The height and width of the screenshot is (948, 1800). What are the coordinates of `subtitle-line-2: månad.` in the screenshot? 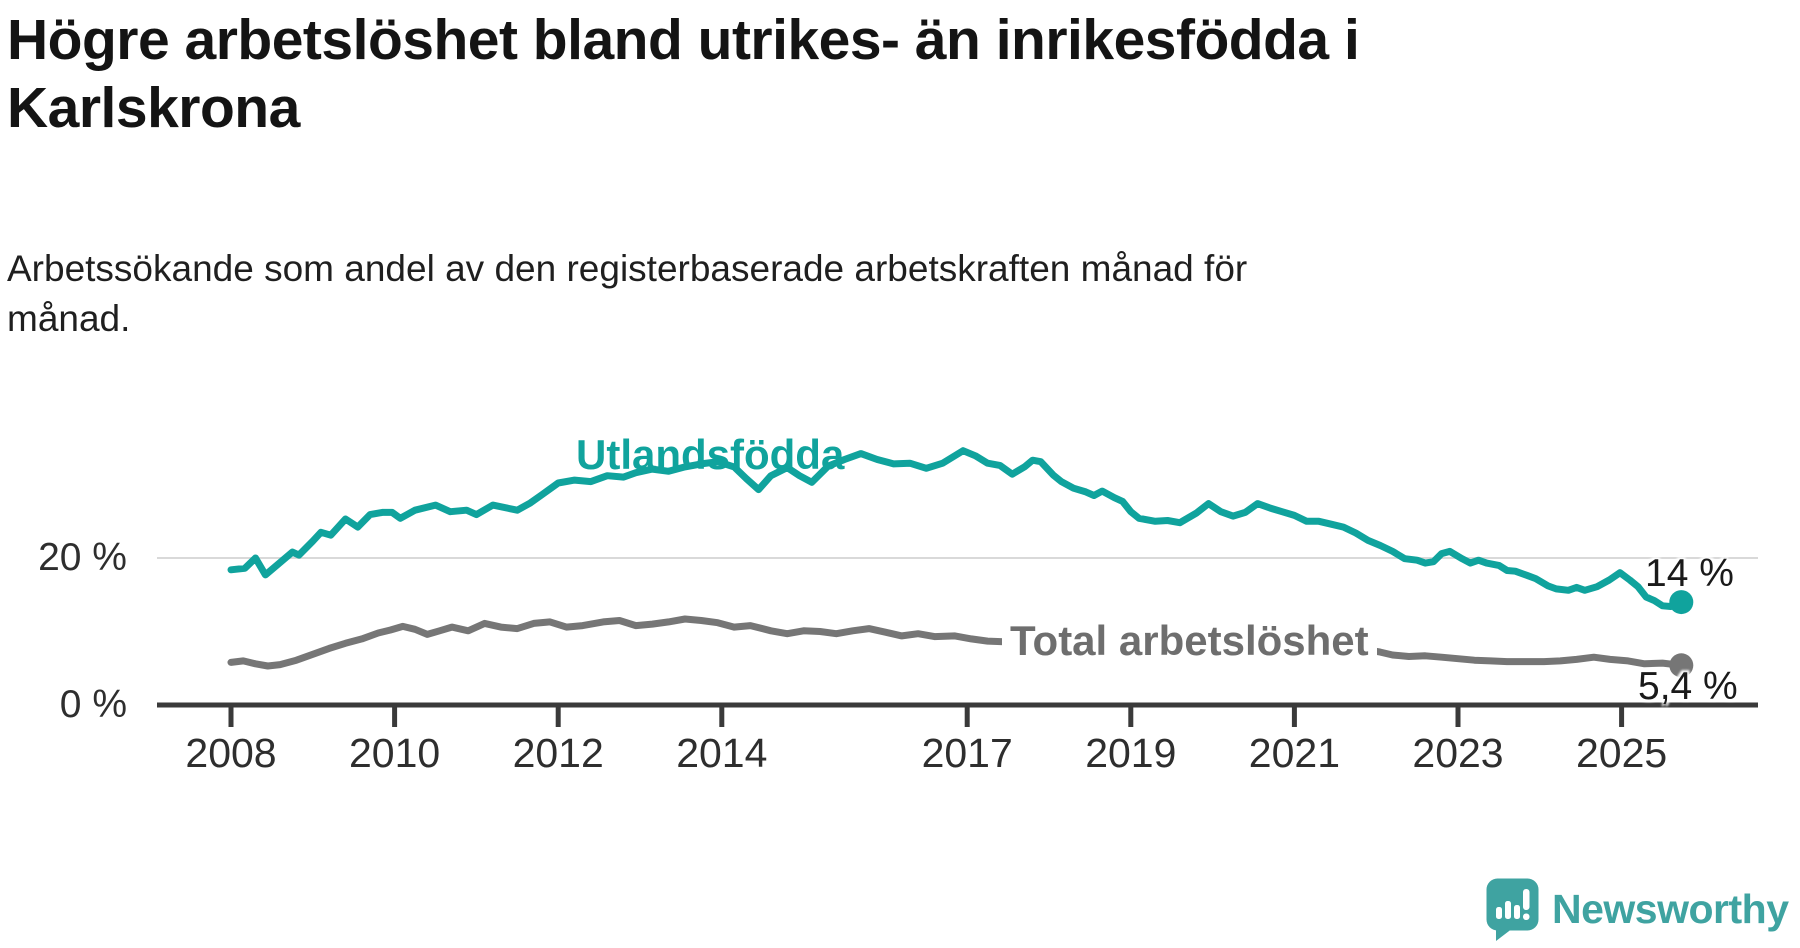 It's located at (69, 318).